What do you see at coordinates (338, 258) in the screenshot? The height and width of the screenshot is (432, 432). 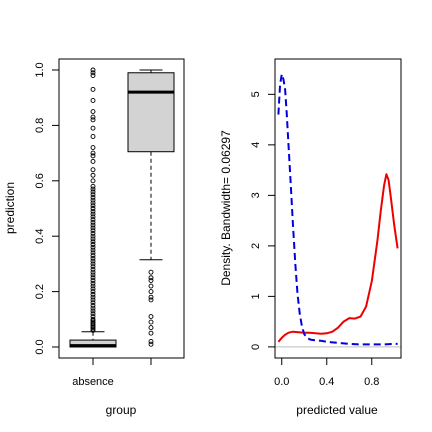 I see `density-series-solid-red` at bounding box center [338, 258].